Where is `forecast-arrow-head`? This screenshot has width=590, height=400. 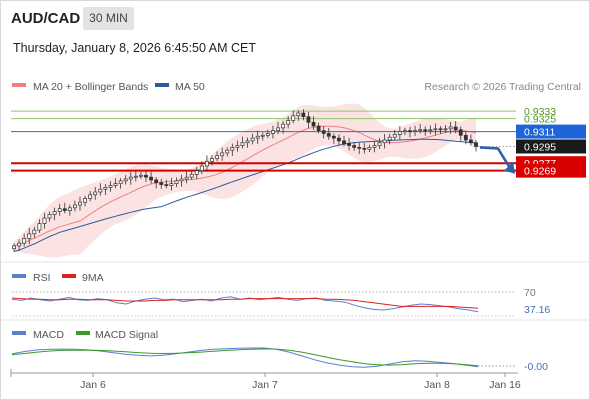 forecast-arrow-head is located at coordinates (509, 167).